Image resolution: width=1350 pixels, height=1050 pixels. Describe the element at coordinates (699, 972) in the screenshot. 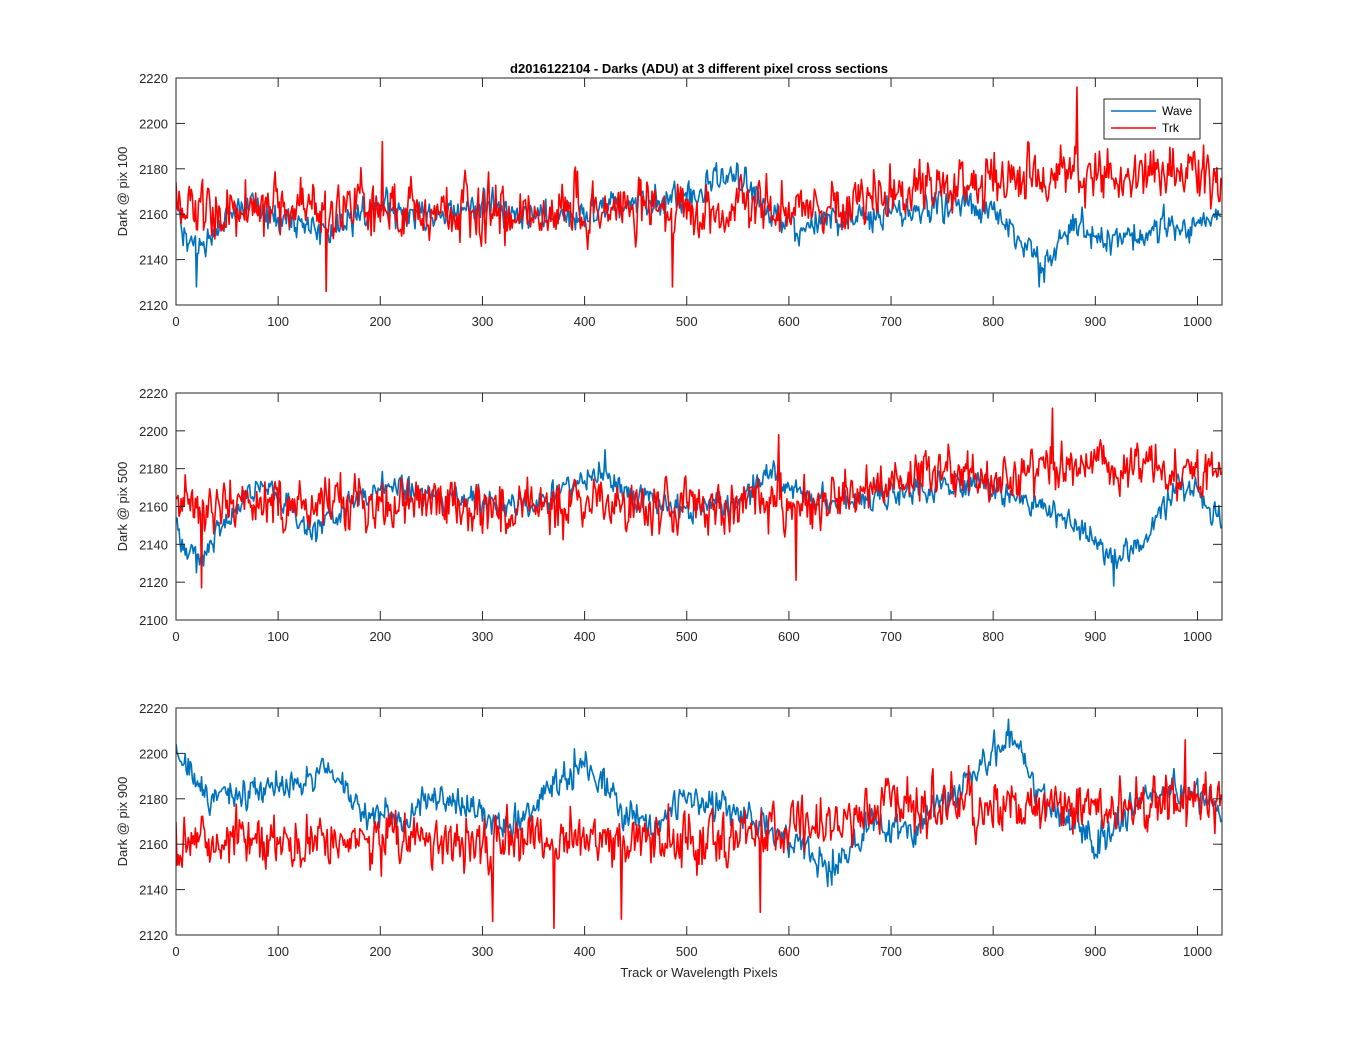

I see `x-axis-label: Track or Wavelength Pixels` at that location.